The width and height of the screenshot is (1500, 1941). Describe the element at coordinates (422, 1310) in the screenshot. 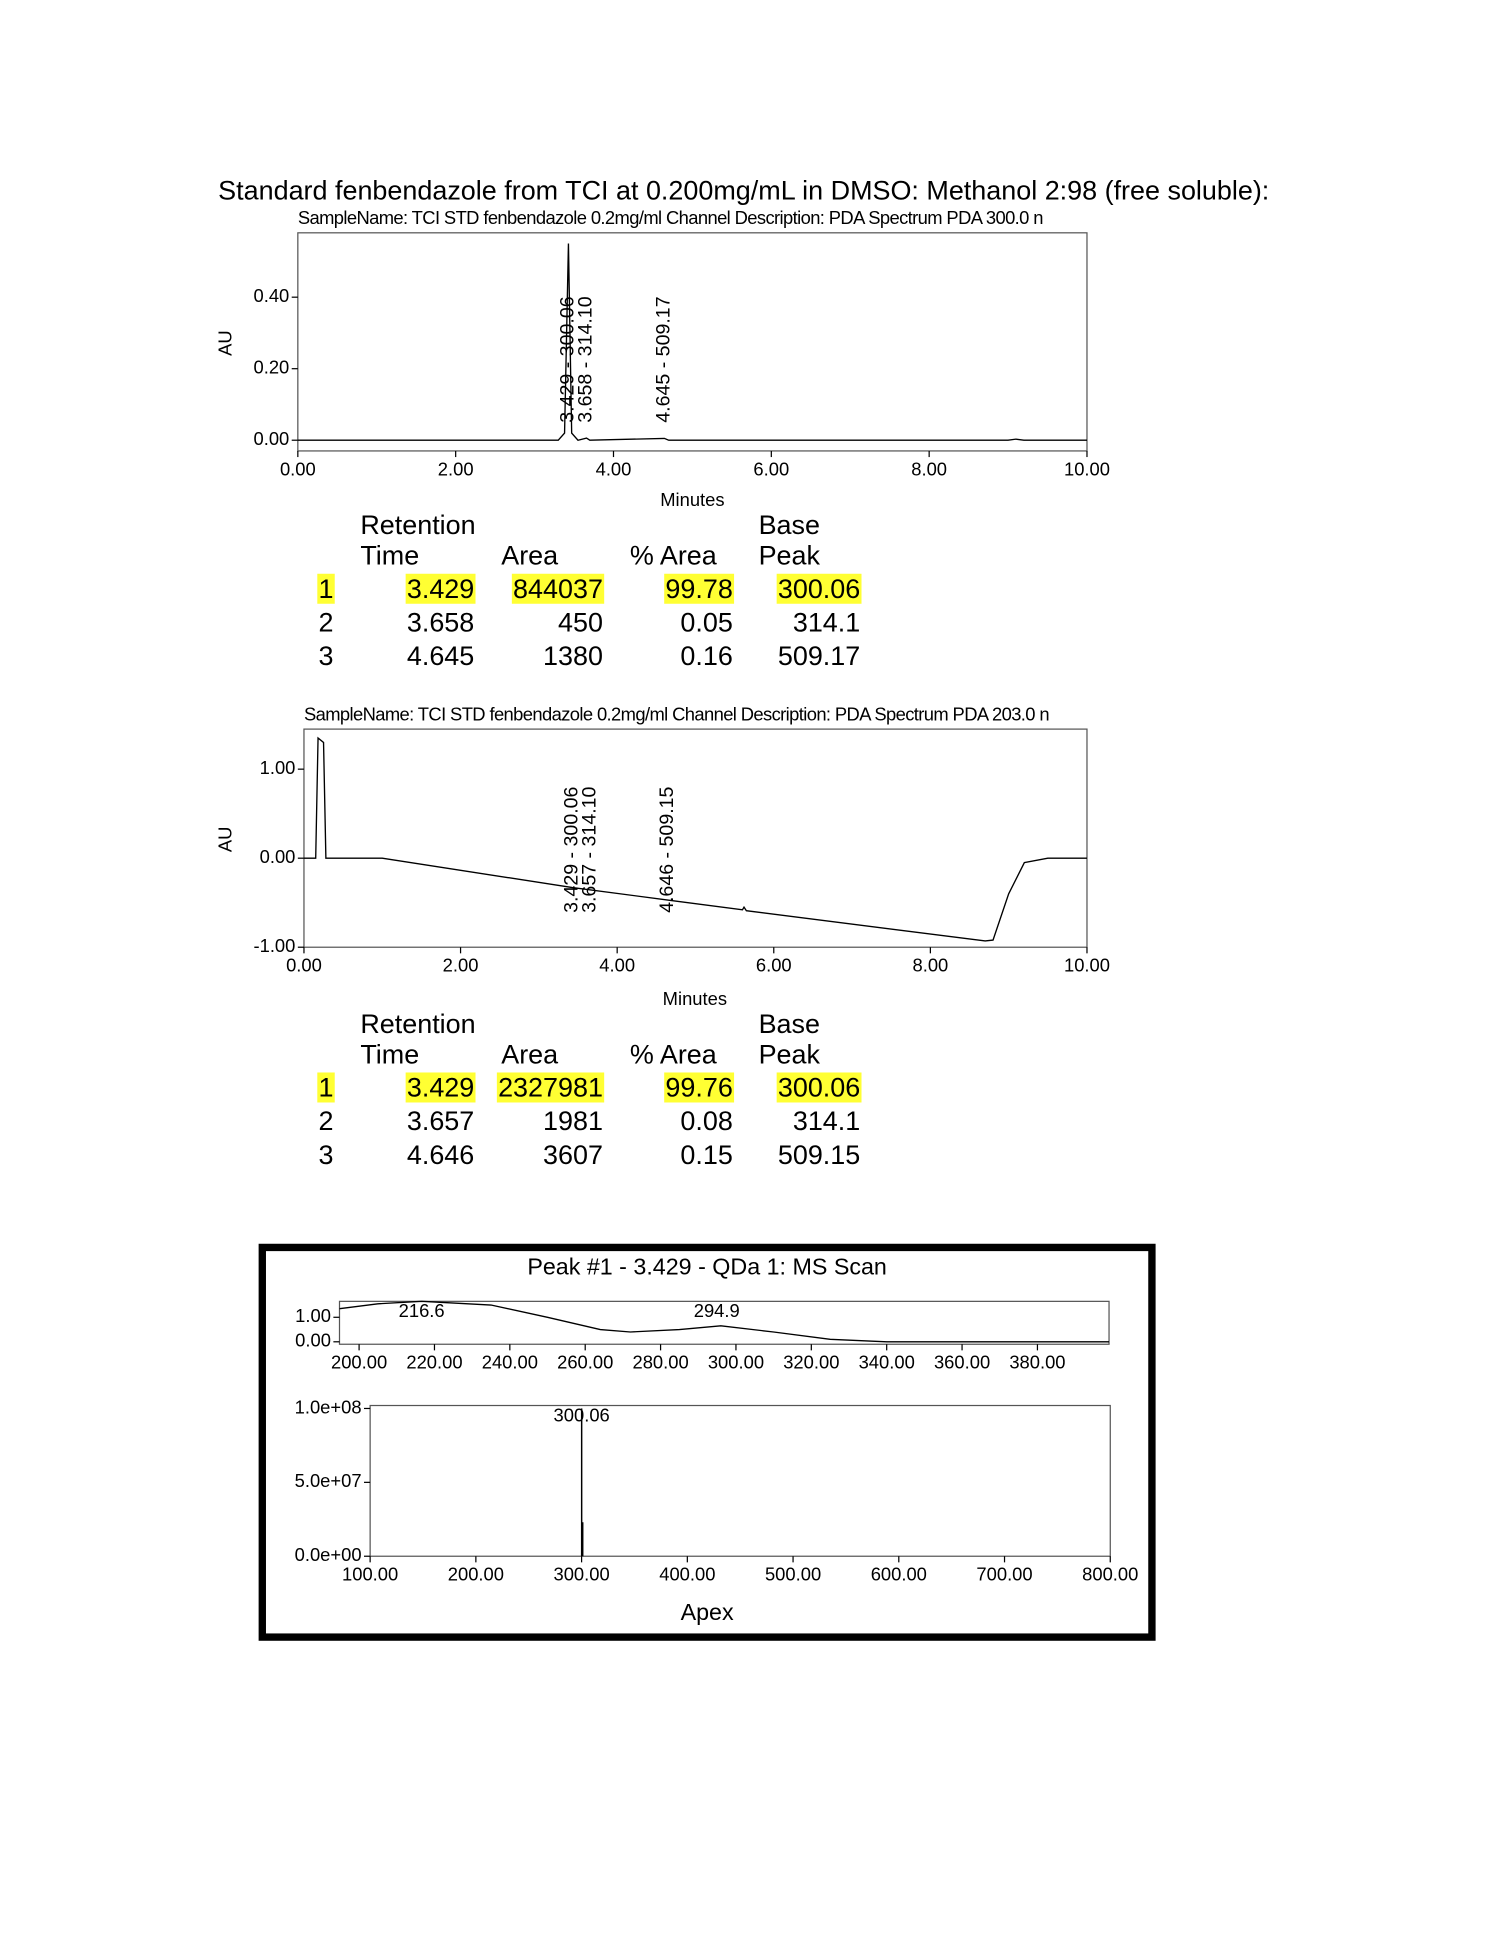

I see `peak-label: 216.6` at that location.